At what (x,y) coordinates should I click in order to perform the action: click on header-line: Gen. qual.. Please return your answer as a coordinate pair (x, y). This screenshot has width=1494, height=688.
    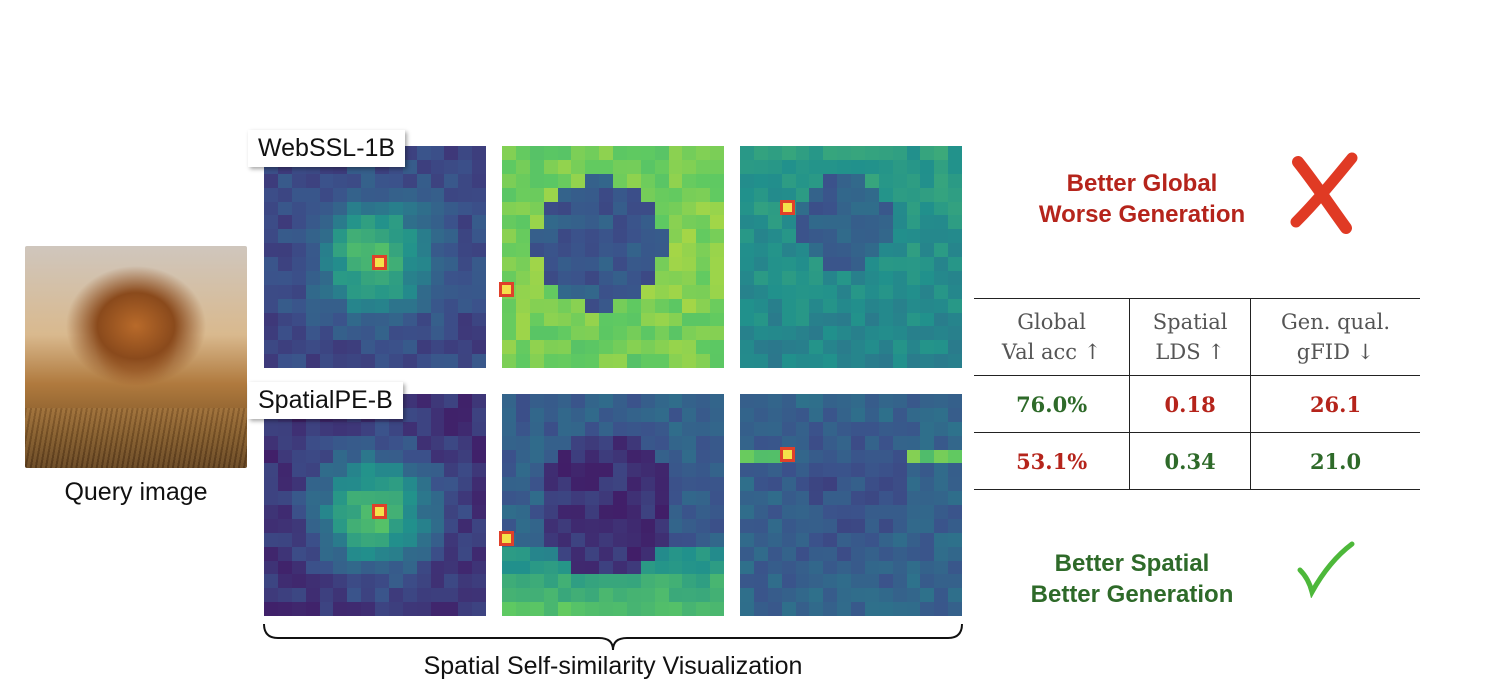
    Looking at the image, I should click on (1335, 322).